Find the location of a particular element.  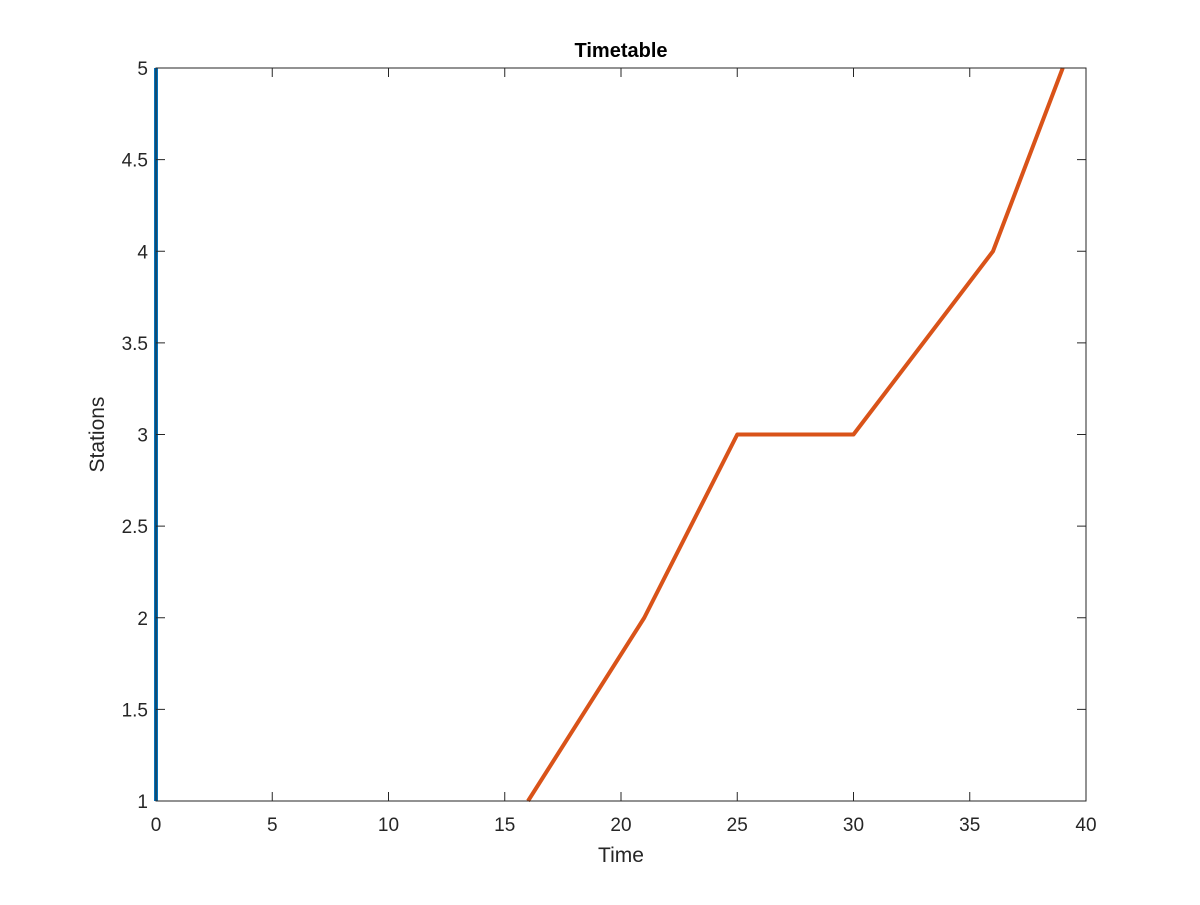

y-tick-label: 2.5 is located at coordinates (135, 527).